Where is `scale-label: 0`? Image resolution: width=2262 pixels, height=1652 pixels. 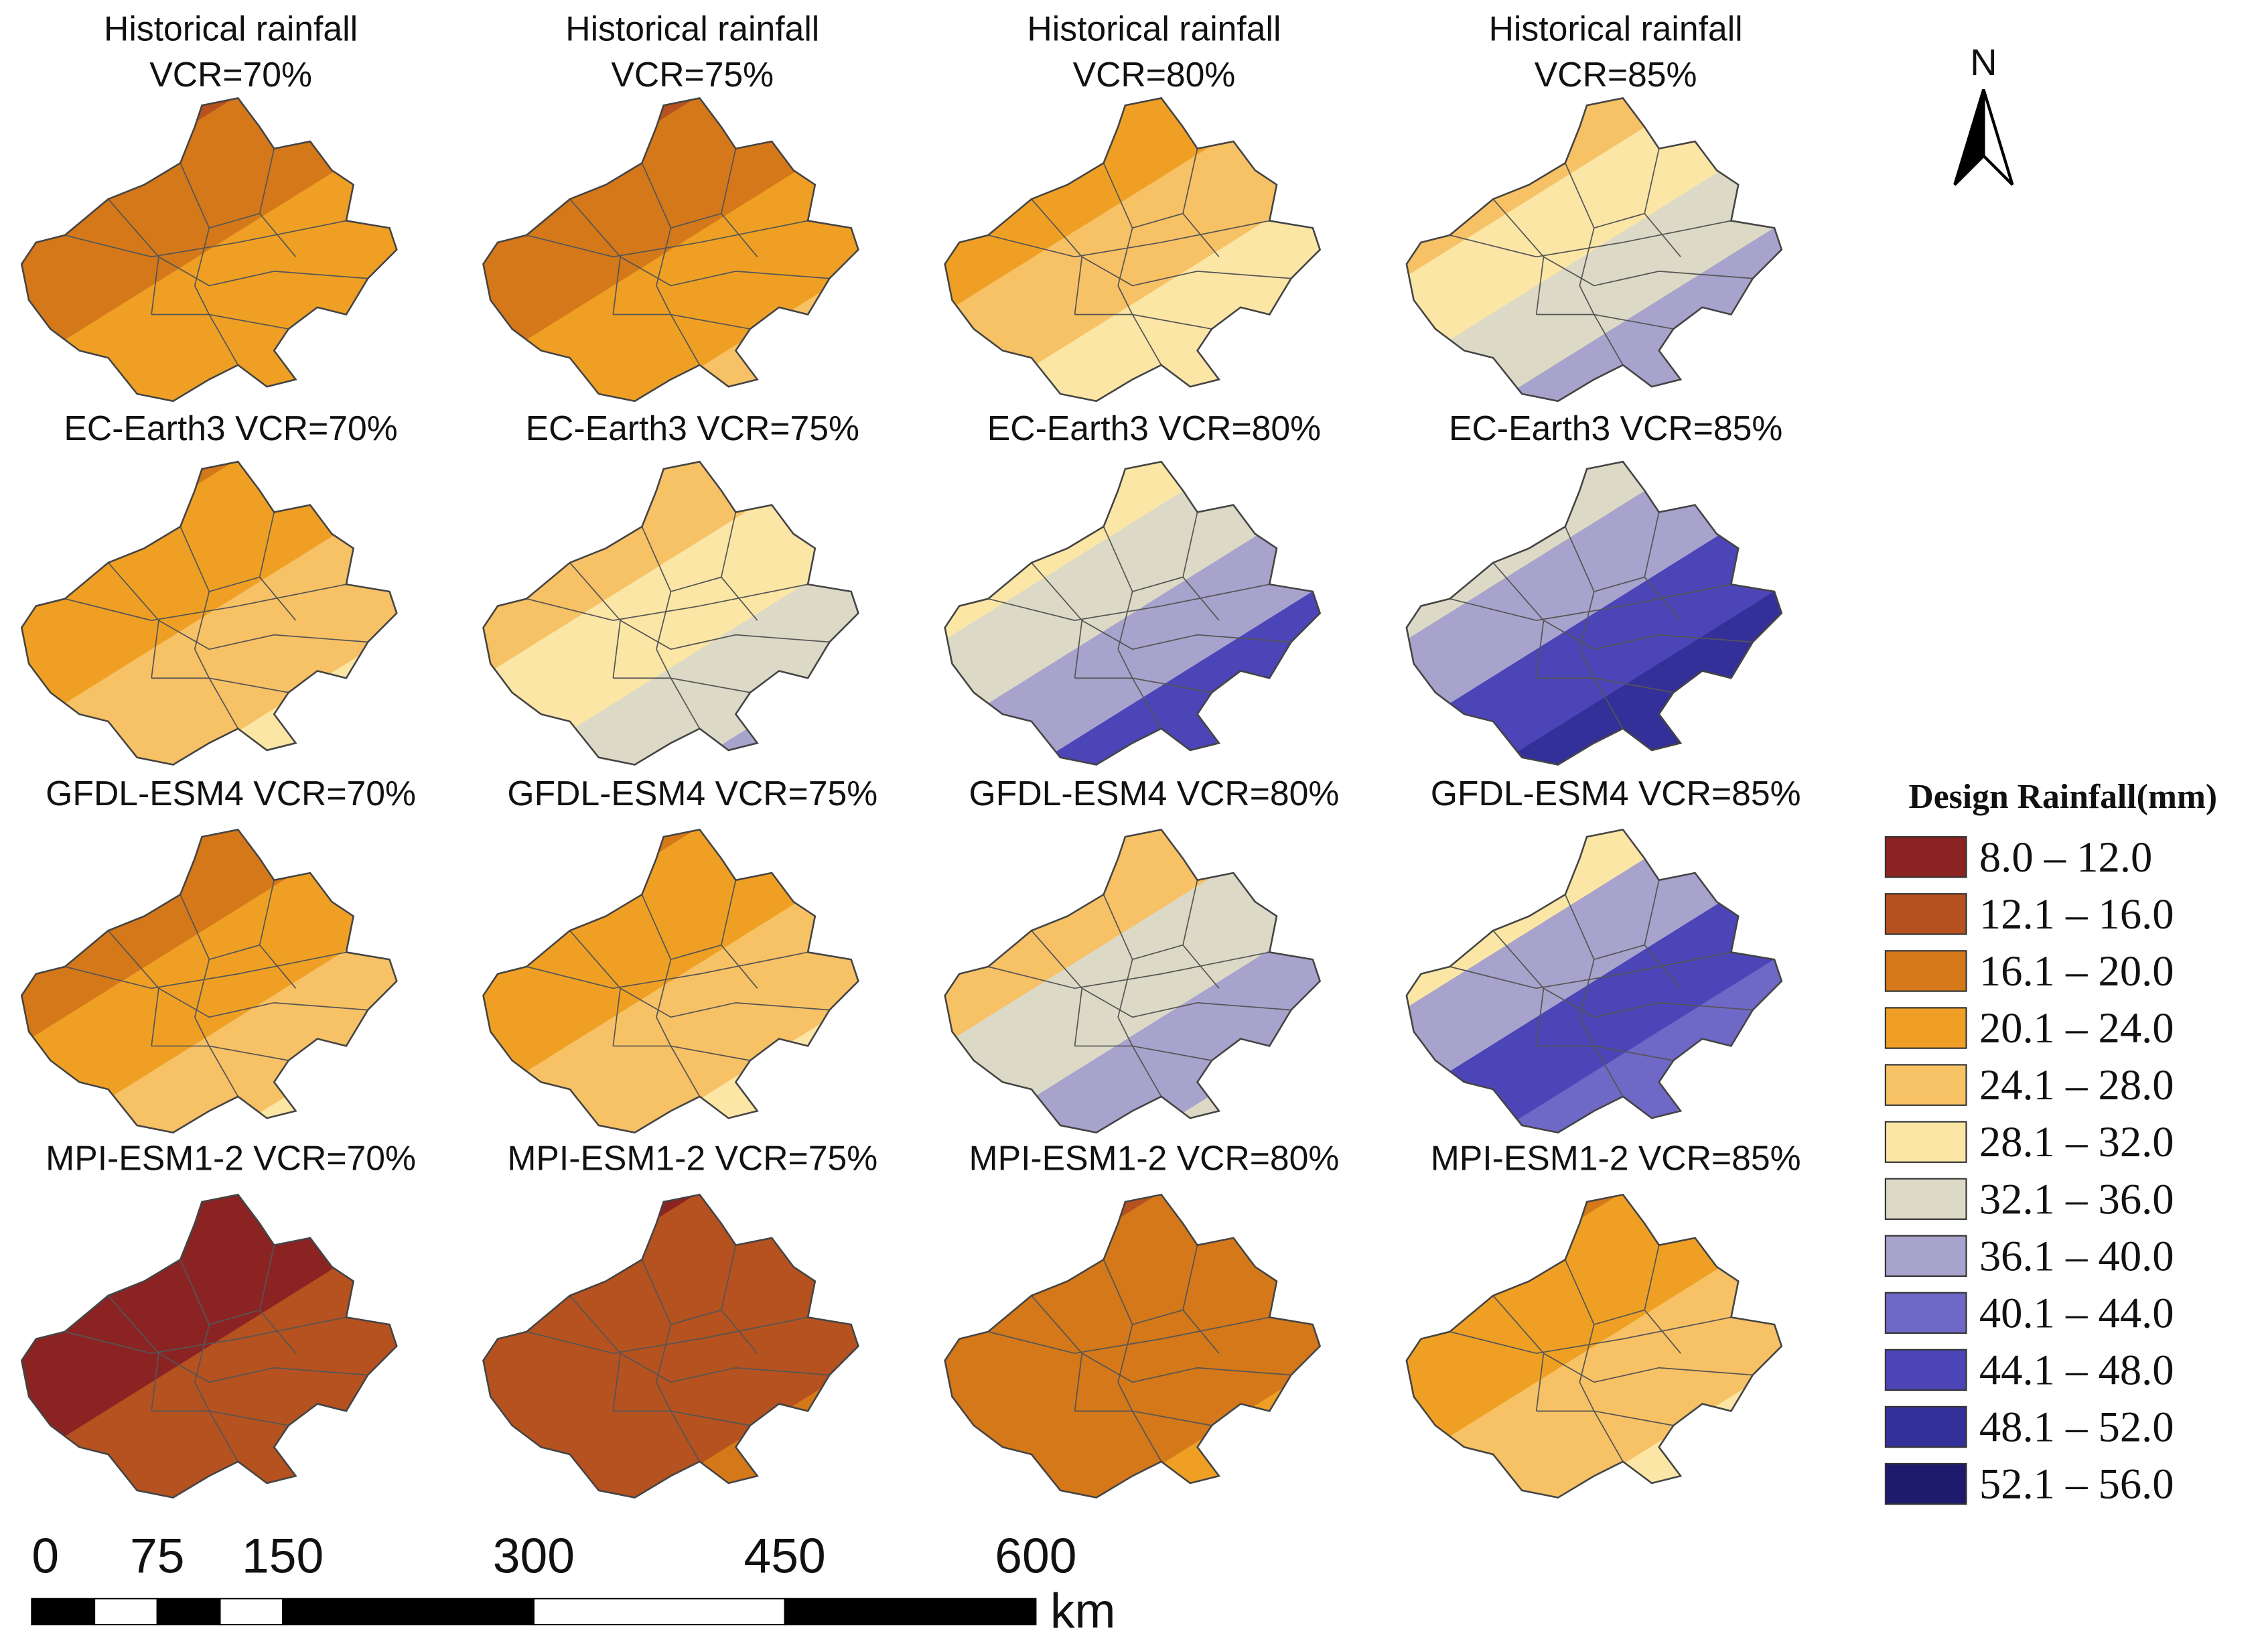 scale-label: 0 is located at coordinates (45, 1556).